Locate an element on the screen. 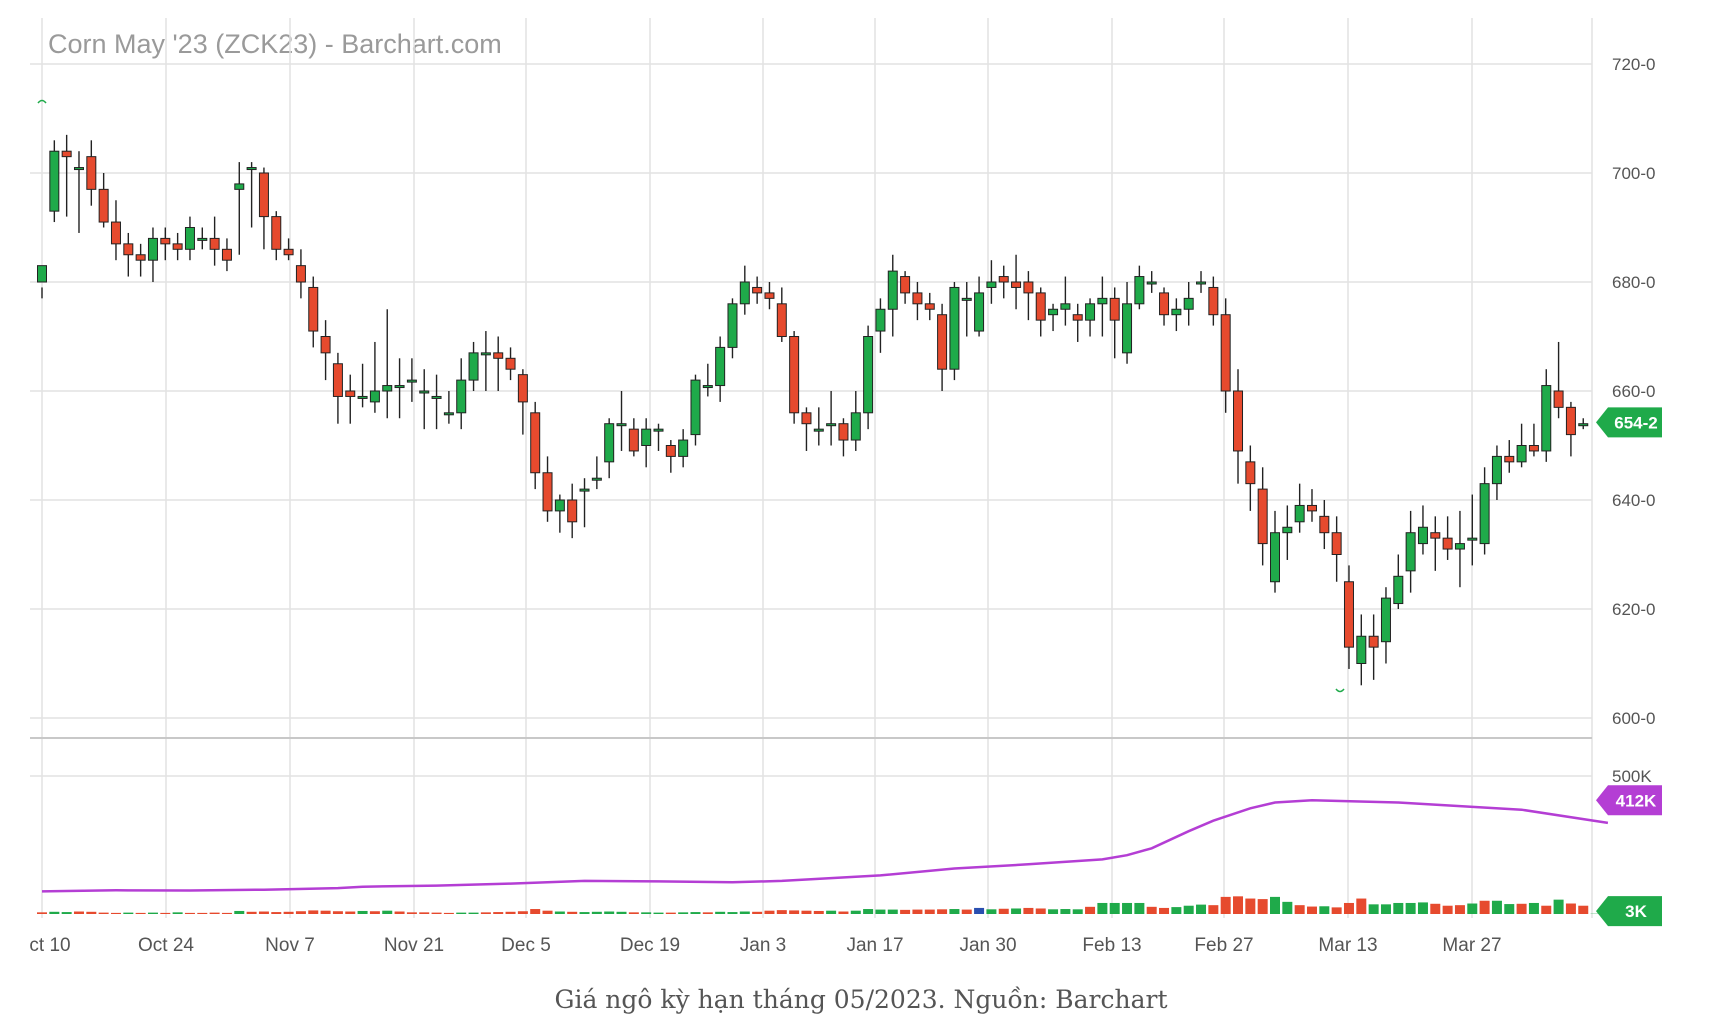 This screenshot has height=1023, width=1722. date-tick-label: Jan 17 is located at coordinates (874, 945).